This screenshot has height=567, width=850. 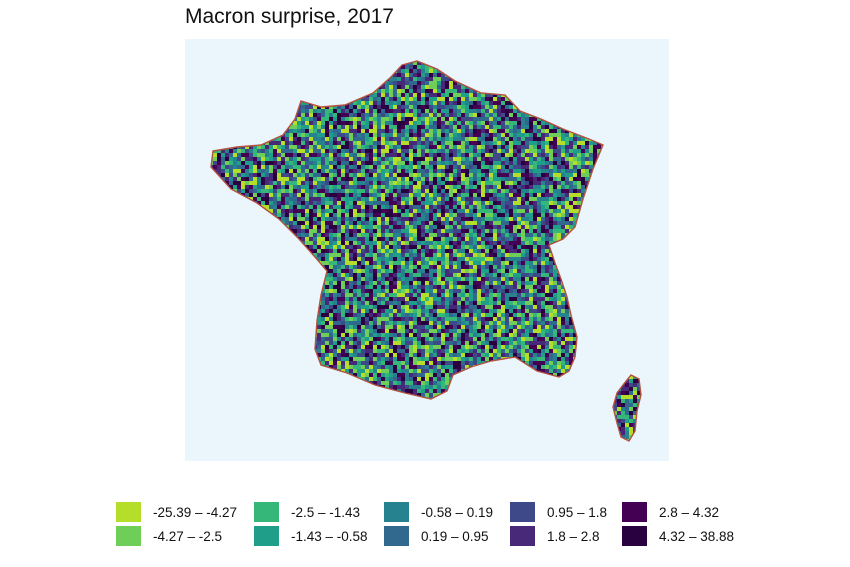 I want to click on legend-item: 0.19 – 0.95, so click(x=436, y=536).